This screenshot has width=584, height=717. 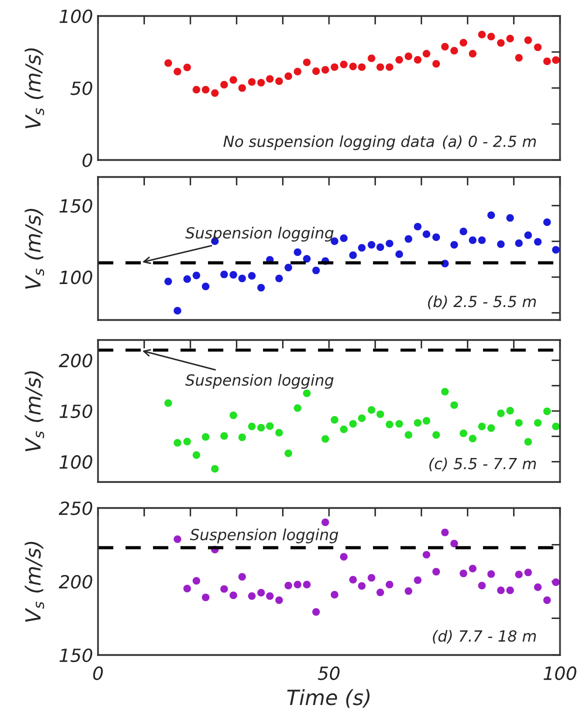 What do you see at coordinates (560, 673) in the screenshot?
I see `x-tick-label: 100` at bounding box center [560, 673].